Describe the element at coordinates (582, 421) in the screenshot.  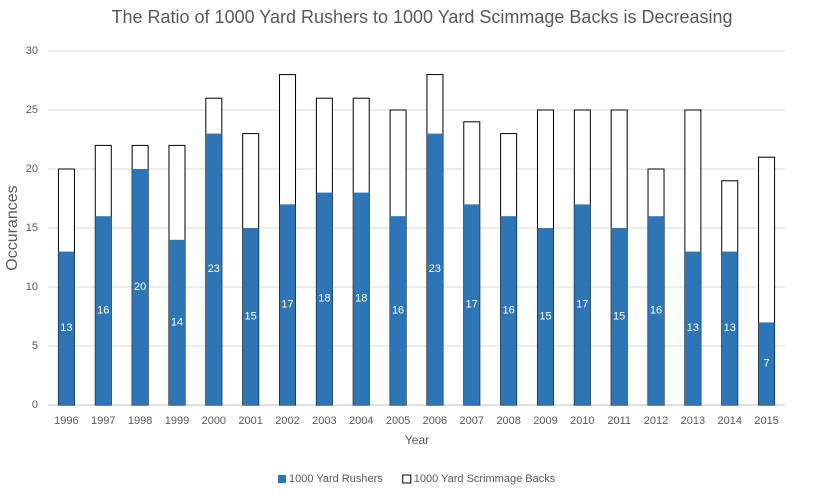
I see `x-tick-label: 2010` at that location.